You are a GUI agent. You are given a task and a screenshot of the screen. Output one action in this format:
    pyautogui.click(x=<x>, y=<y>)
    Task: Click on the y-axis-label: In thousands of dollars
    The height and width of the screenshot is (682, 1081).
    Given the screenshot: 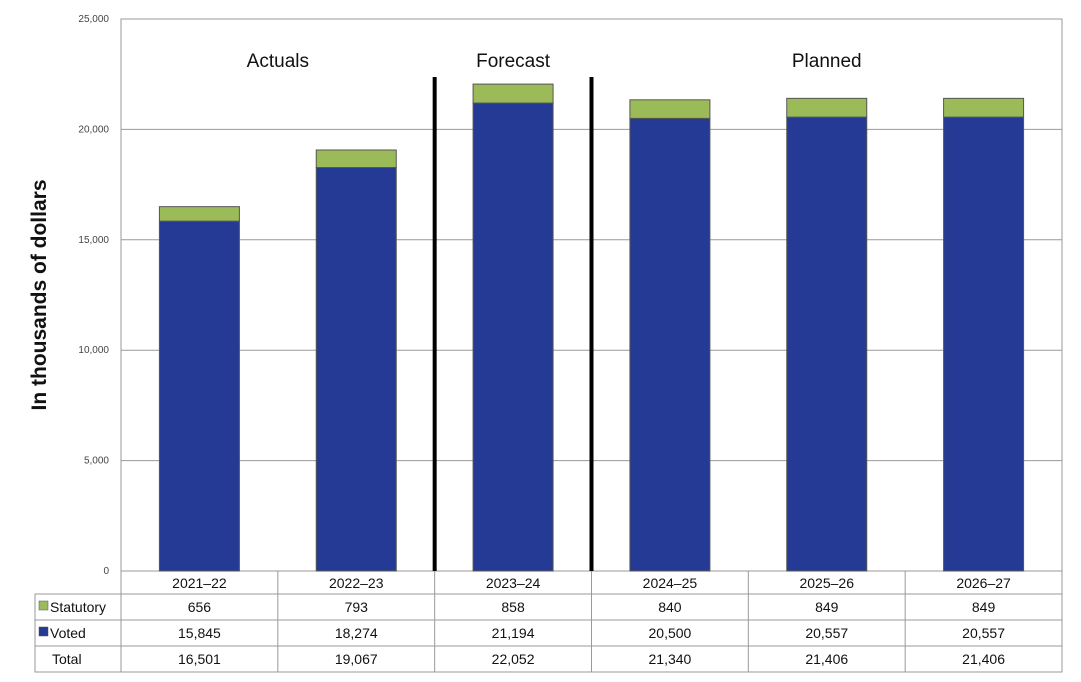 What is the action you would take?
    pyautogui.click(x=39, y=294)
    